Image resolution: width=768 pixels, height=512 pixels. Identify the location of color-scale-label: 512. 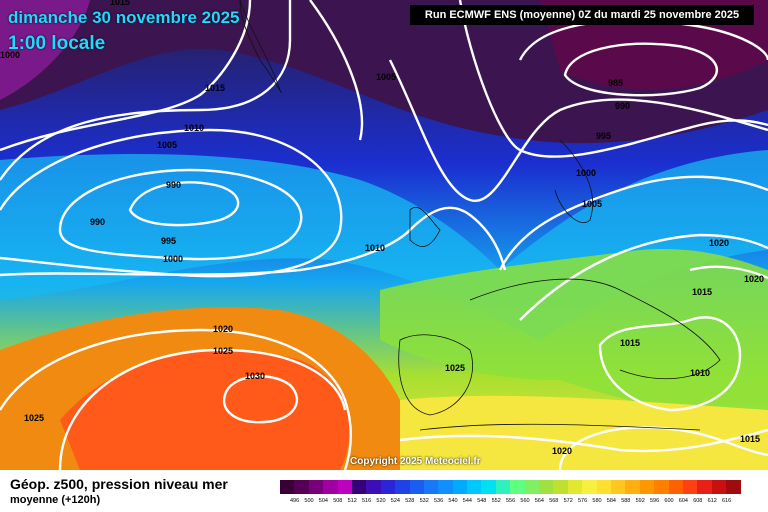
(352, 501).